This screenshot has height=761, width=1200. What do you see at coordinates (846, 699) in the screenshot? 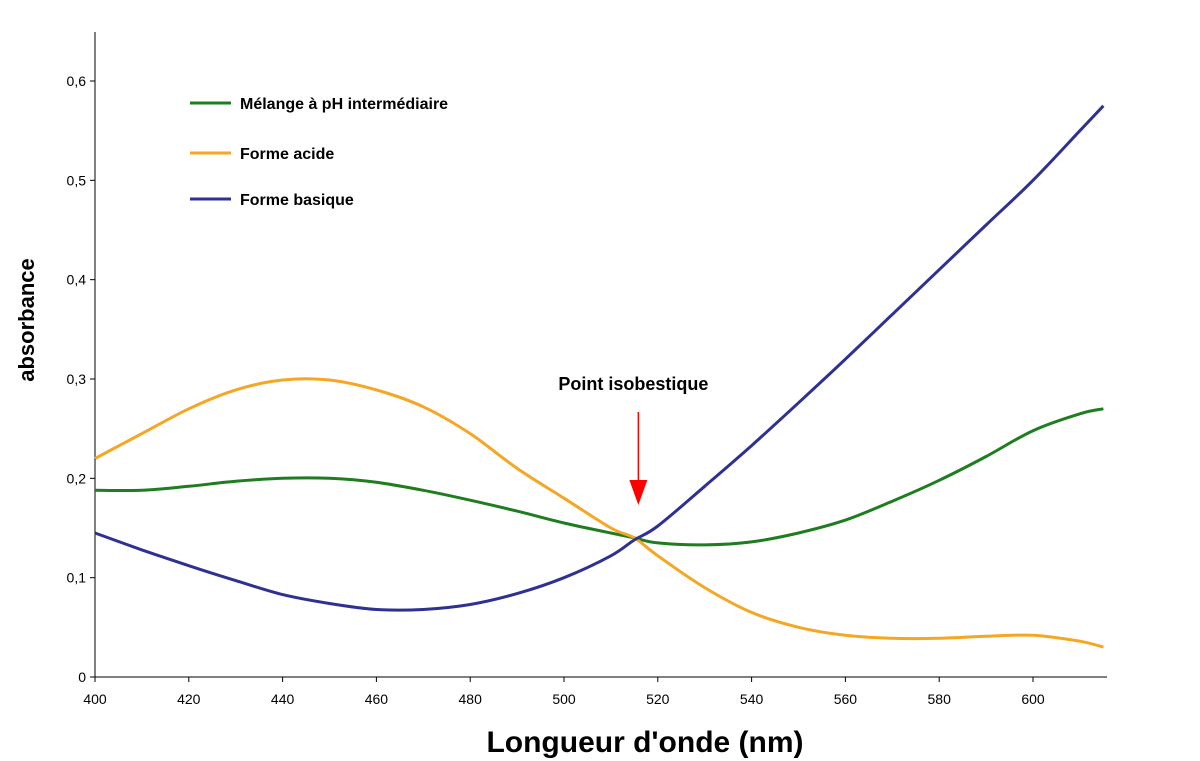
I see `x-tick-label: 560` at bounding box center [846, 699].